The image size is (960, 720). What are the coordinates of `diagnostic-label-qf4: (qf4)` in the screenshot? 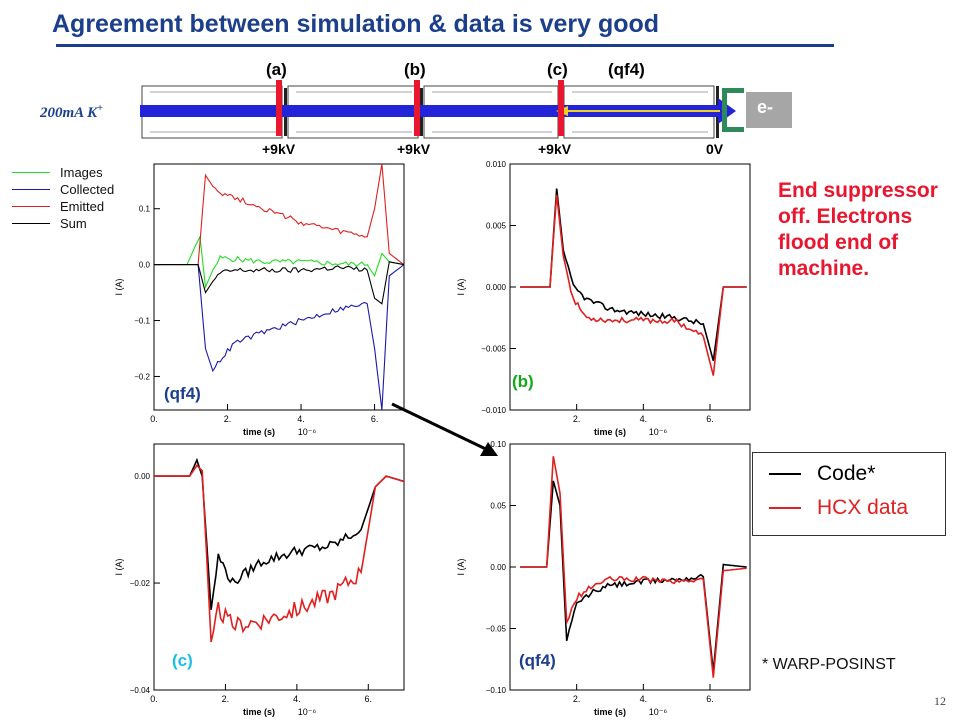 It's located at (626, 69).